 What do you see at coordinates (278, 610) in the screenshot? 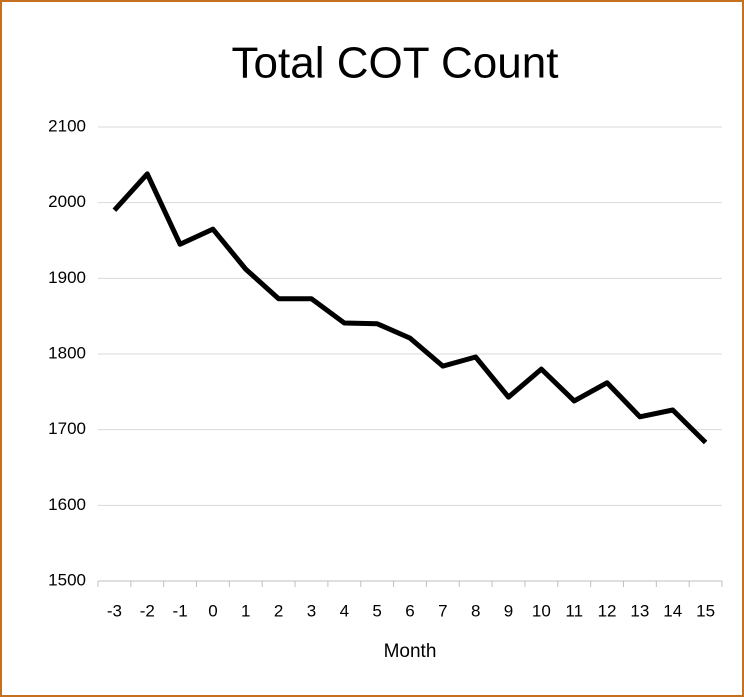
I see `x-tick-label: 2` at bounding box center [278, 610].